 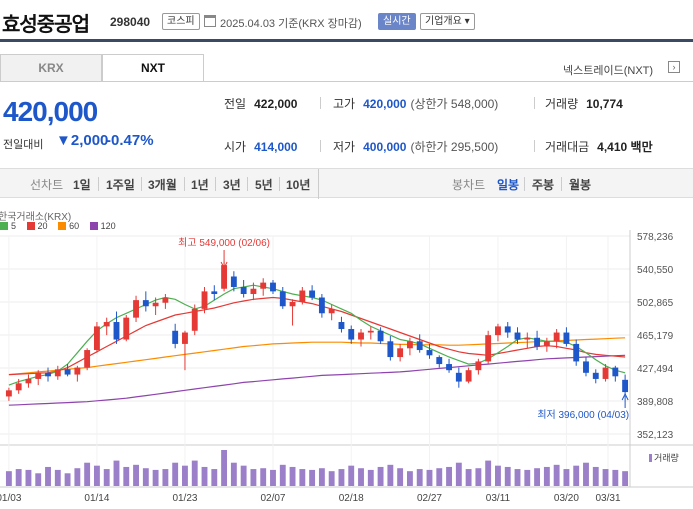 I want to click on tab-divider, so click(x=346, y=81).